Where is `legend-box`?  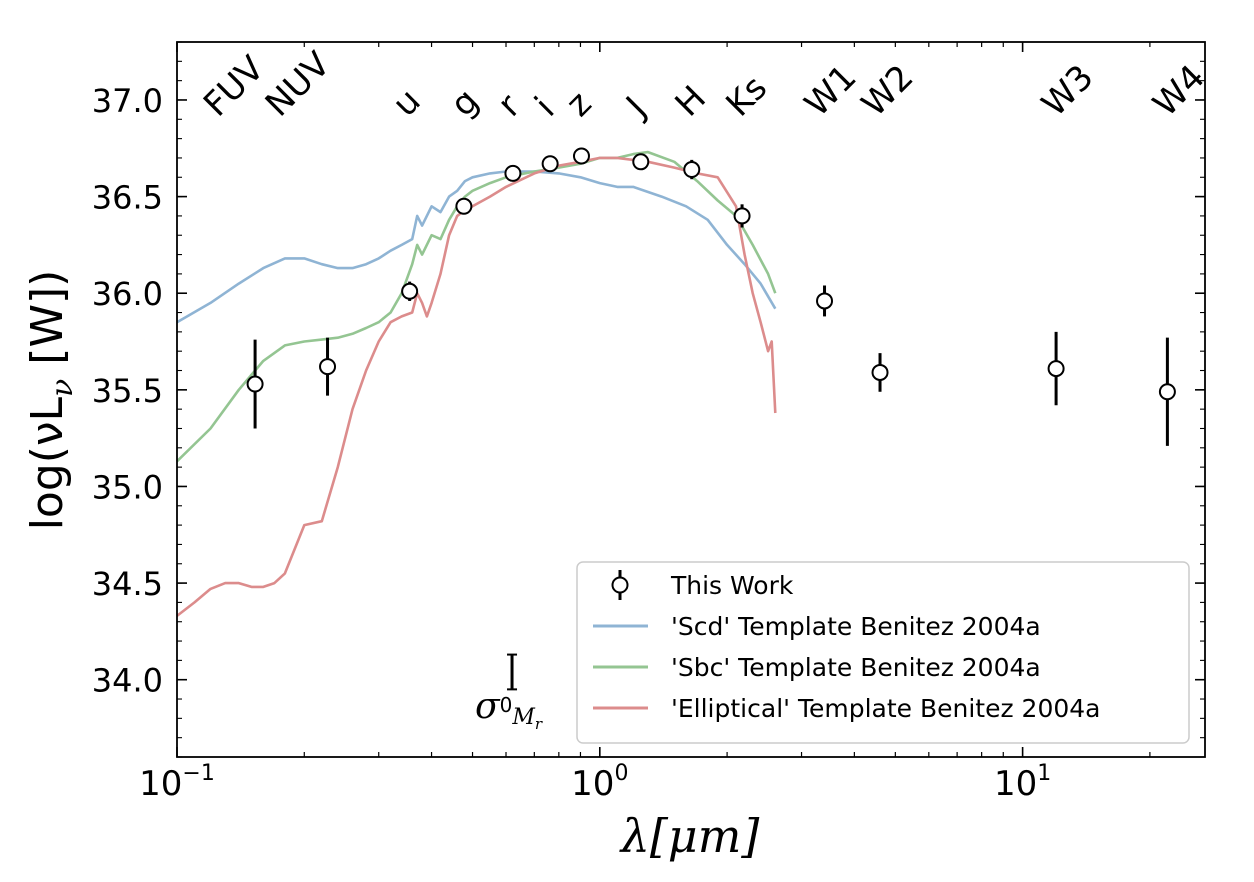 legend-box is located at coordinates (883, 652).